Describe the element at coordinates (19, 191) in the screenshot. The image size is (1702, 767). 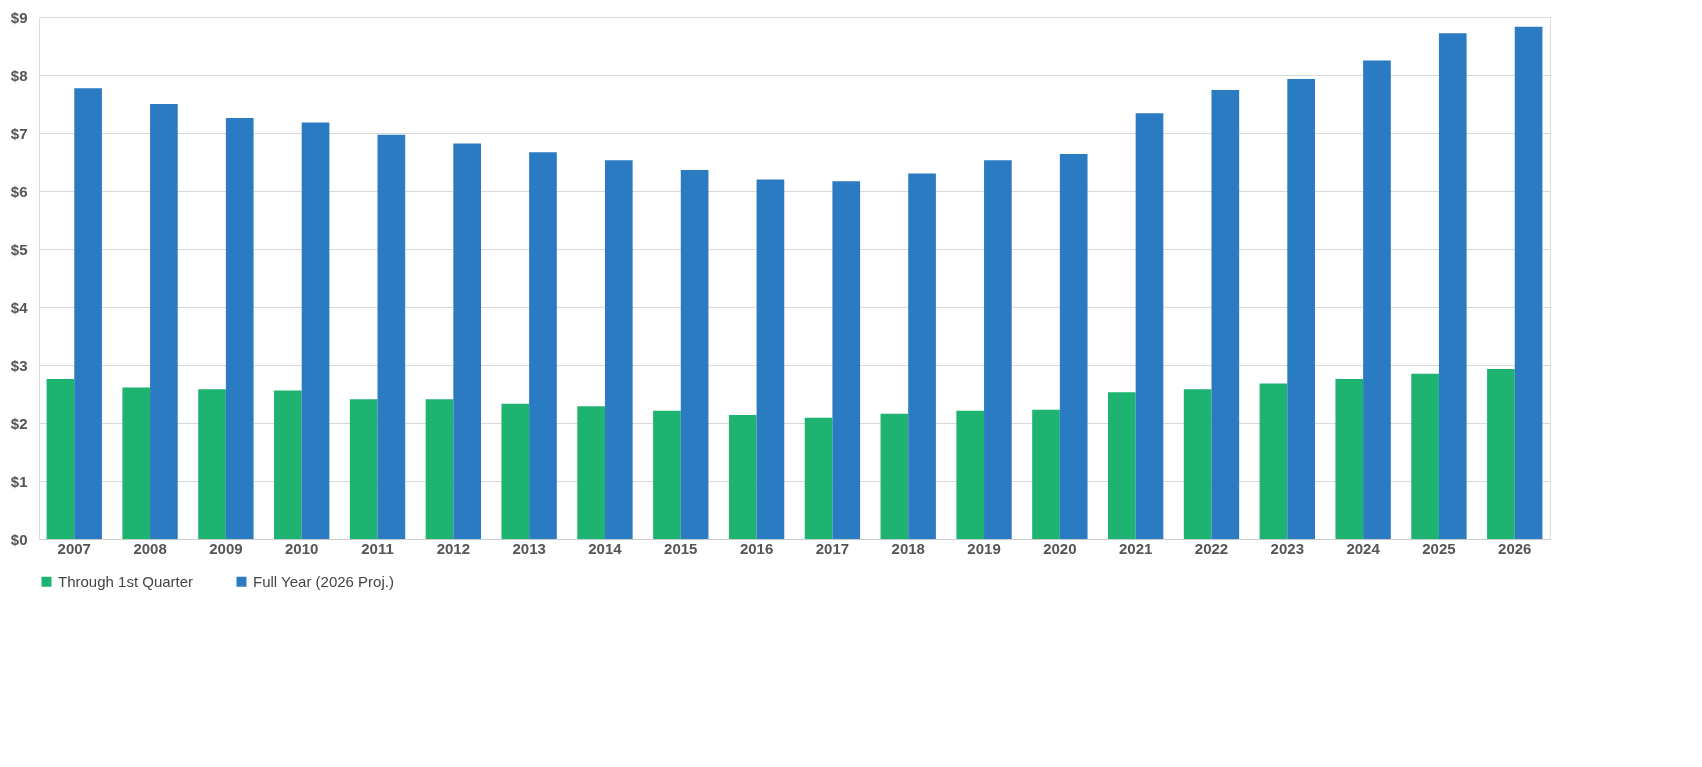
I see `y-tick-label: $6` at that location.